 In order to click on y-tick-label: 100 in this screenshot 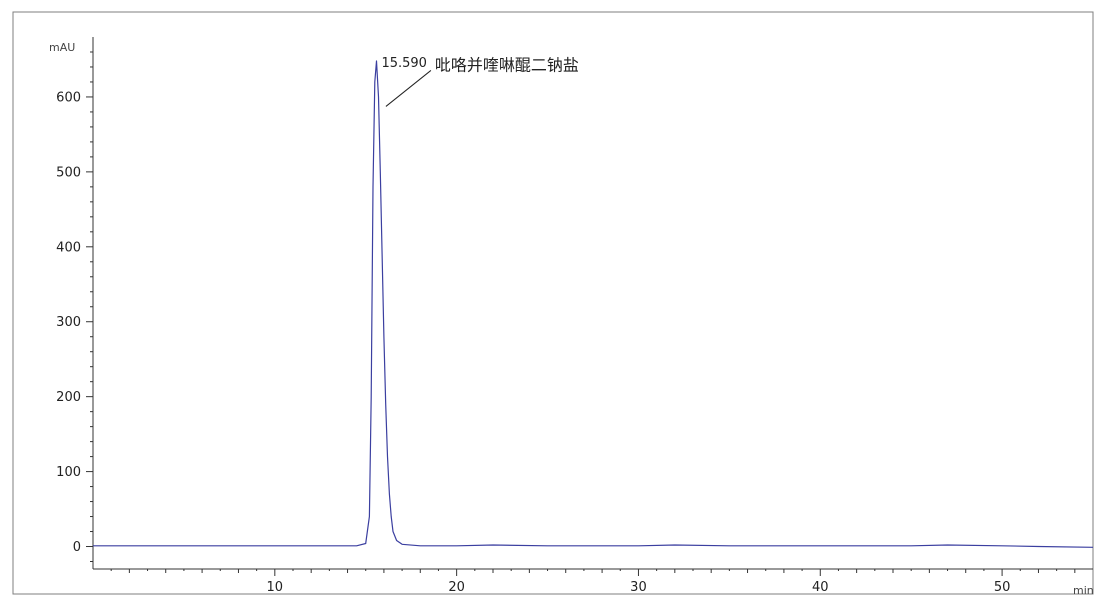, I will do `click(68, 472)`.